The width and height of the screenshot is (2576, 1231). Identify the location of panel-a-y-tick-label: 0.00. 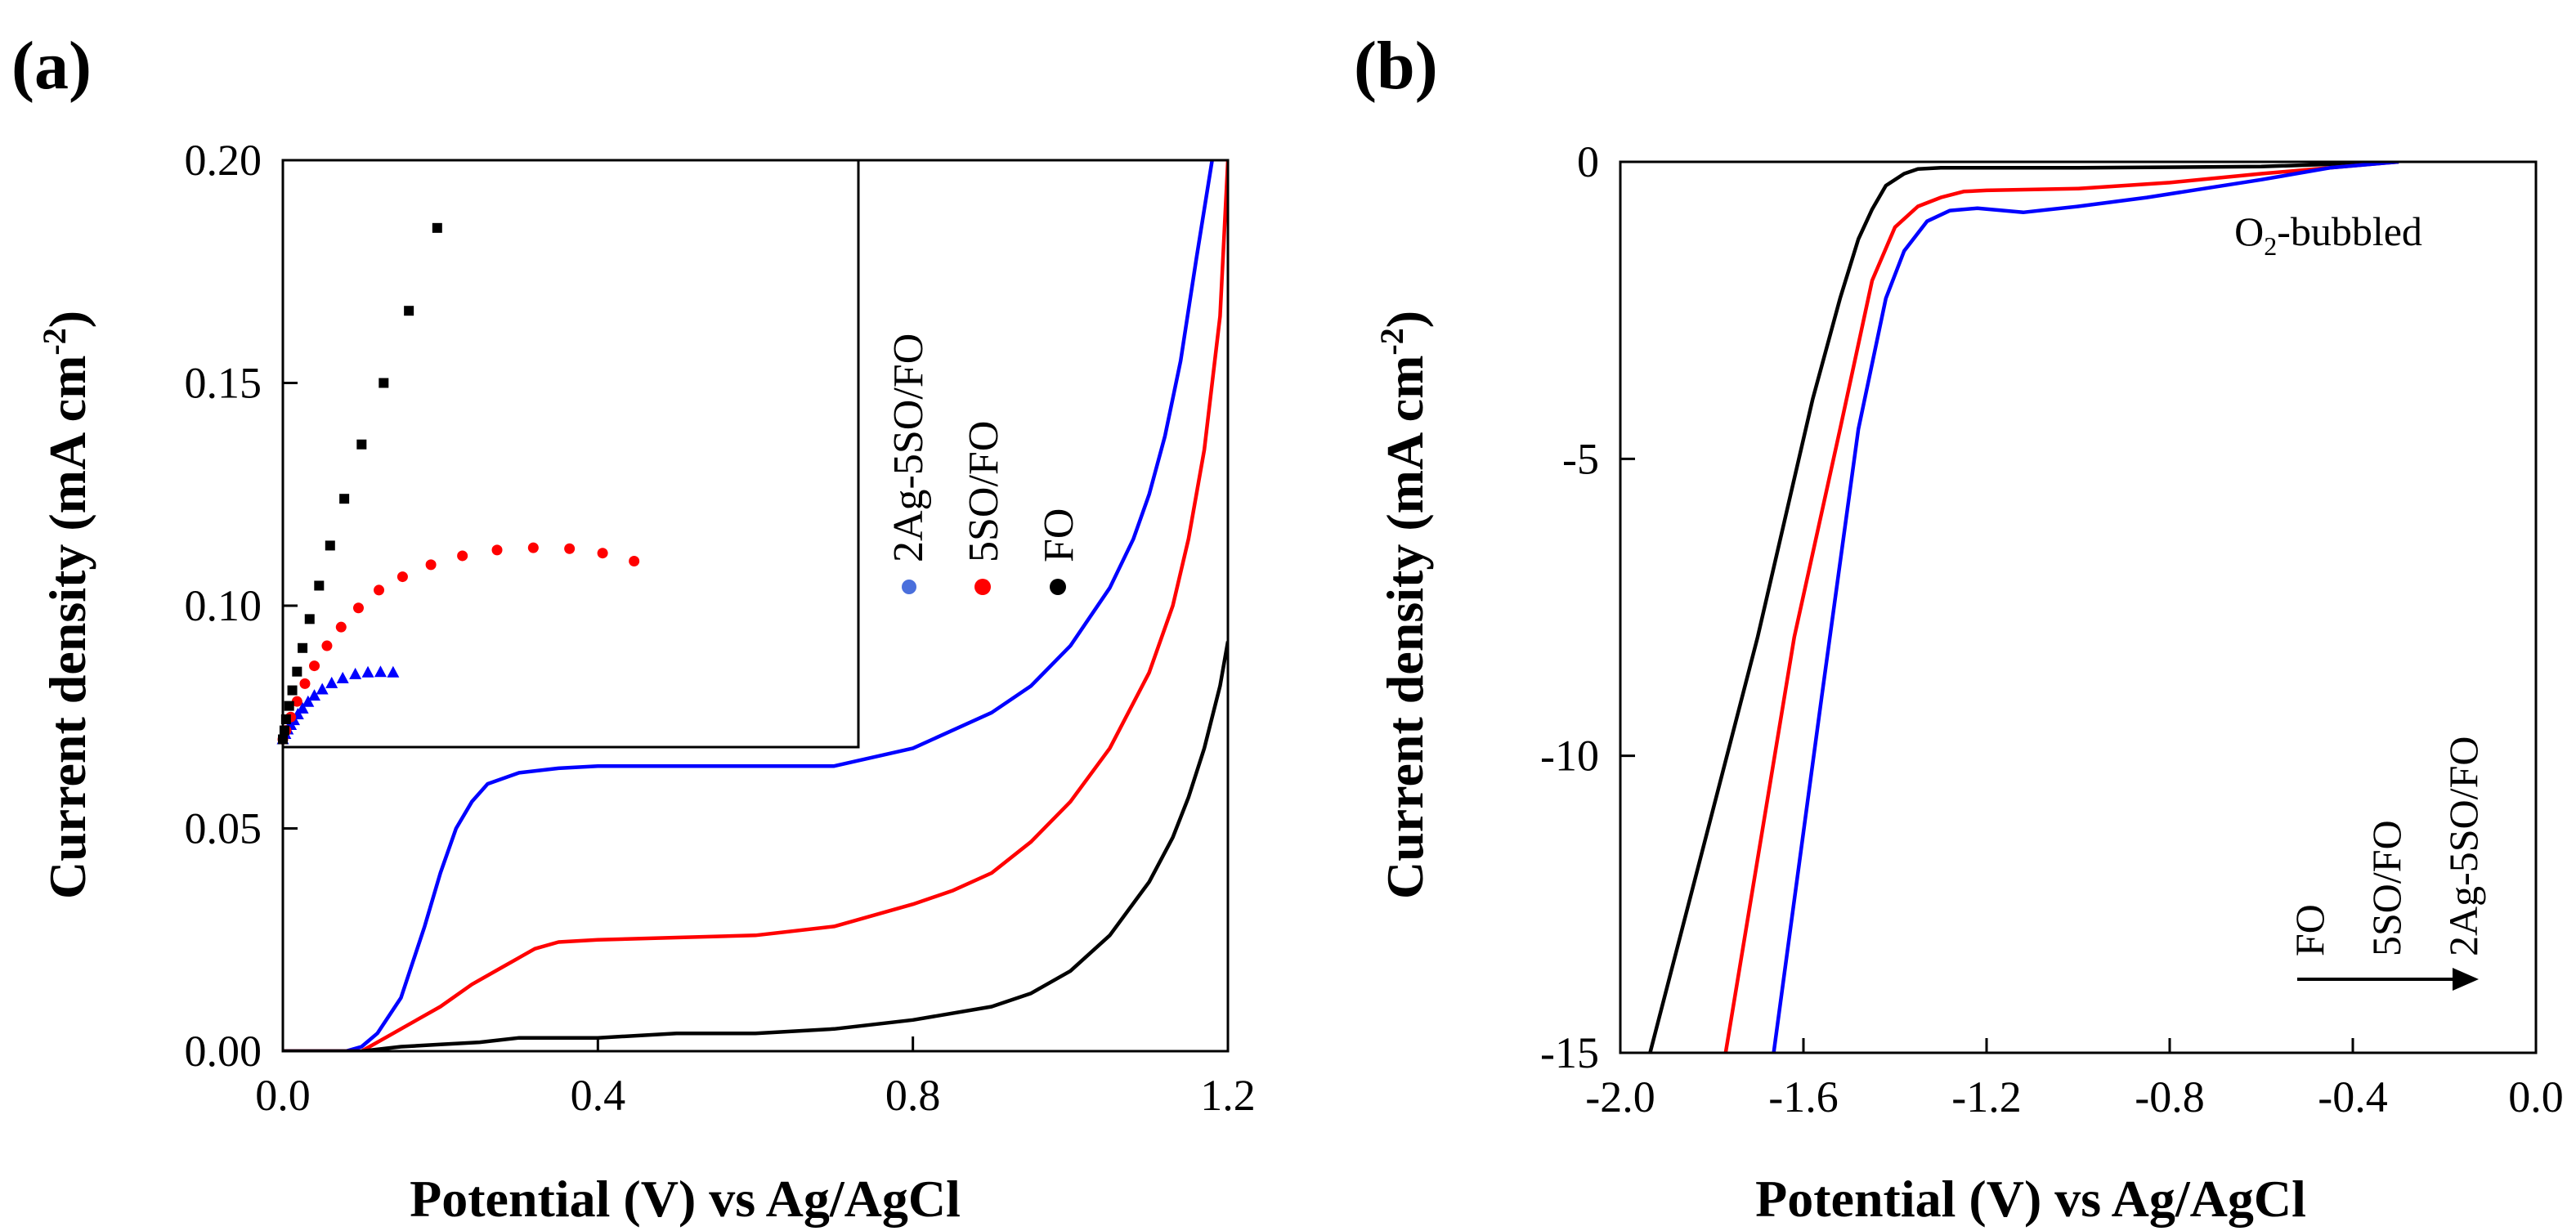
(224, 1052).